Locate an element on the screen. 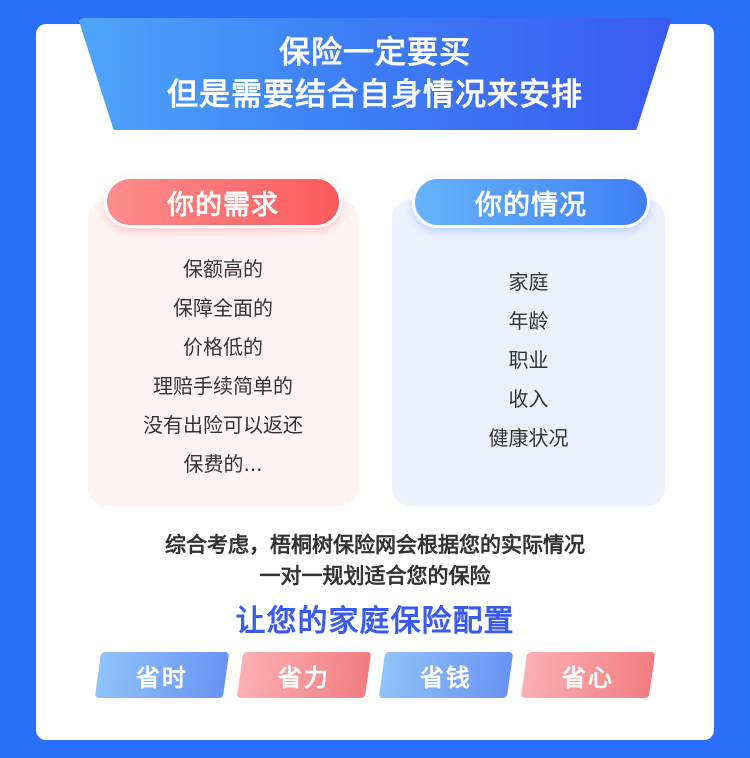 The image size is (750, 758). tag-label: 省钱 is located at coordinates (446, 677).